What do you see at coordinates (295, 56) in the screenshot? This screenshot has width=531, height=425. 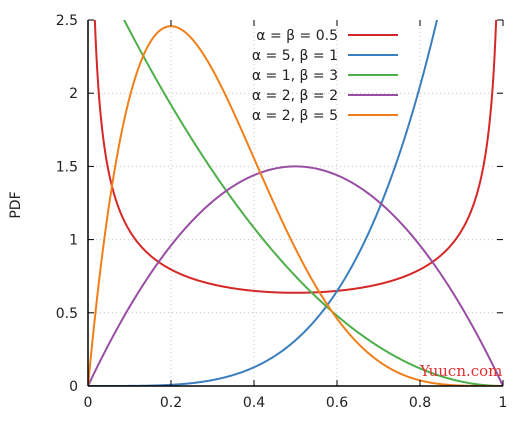 I see `legend-label: α = 5, β = 1` at bounding box center [295, 56].